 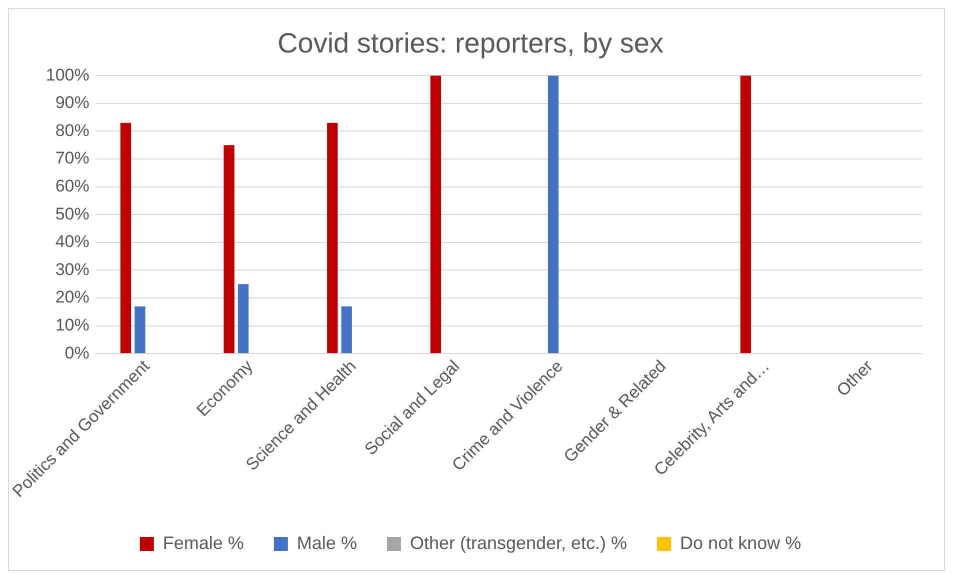 What do you see at coordinates (72, 214) in the screenshot?
I see `y-tick-label: 50%` at bounding box center [72, 214].